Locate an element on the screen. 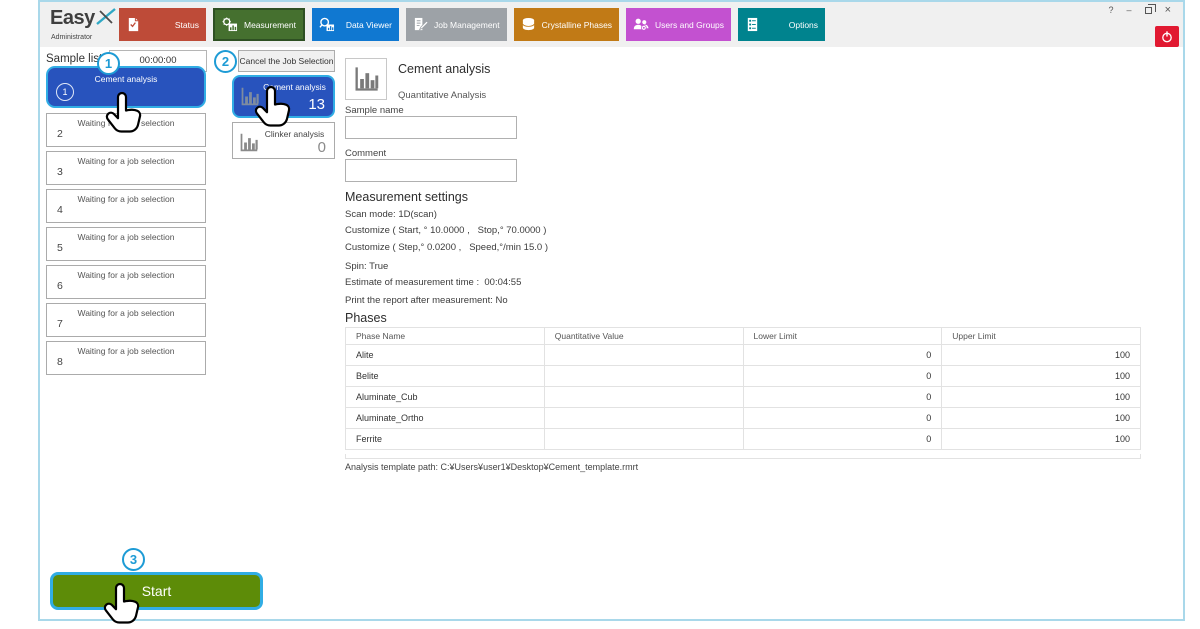 The height and width of the screenshot is (629, 1200). logout-power-button is located at coordinates (1167, 36).